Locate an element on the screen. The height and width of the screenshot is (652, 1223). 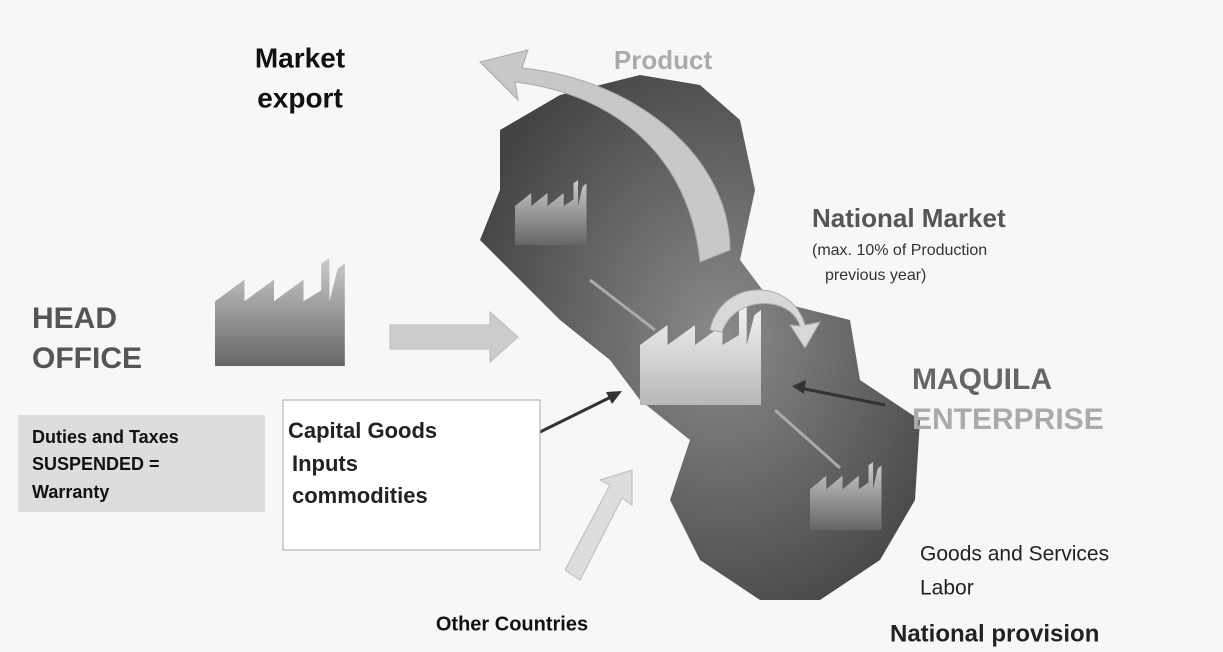
duties-box is located at coordinates (141, 463).